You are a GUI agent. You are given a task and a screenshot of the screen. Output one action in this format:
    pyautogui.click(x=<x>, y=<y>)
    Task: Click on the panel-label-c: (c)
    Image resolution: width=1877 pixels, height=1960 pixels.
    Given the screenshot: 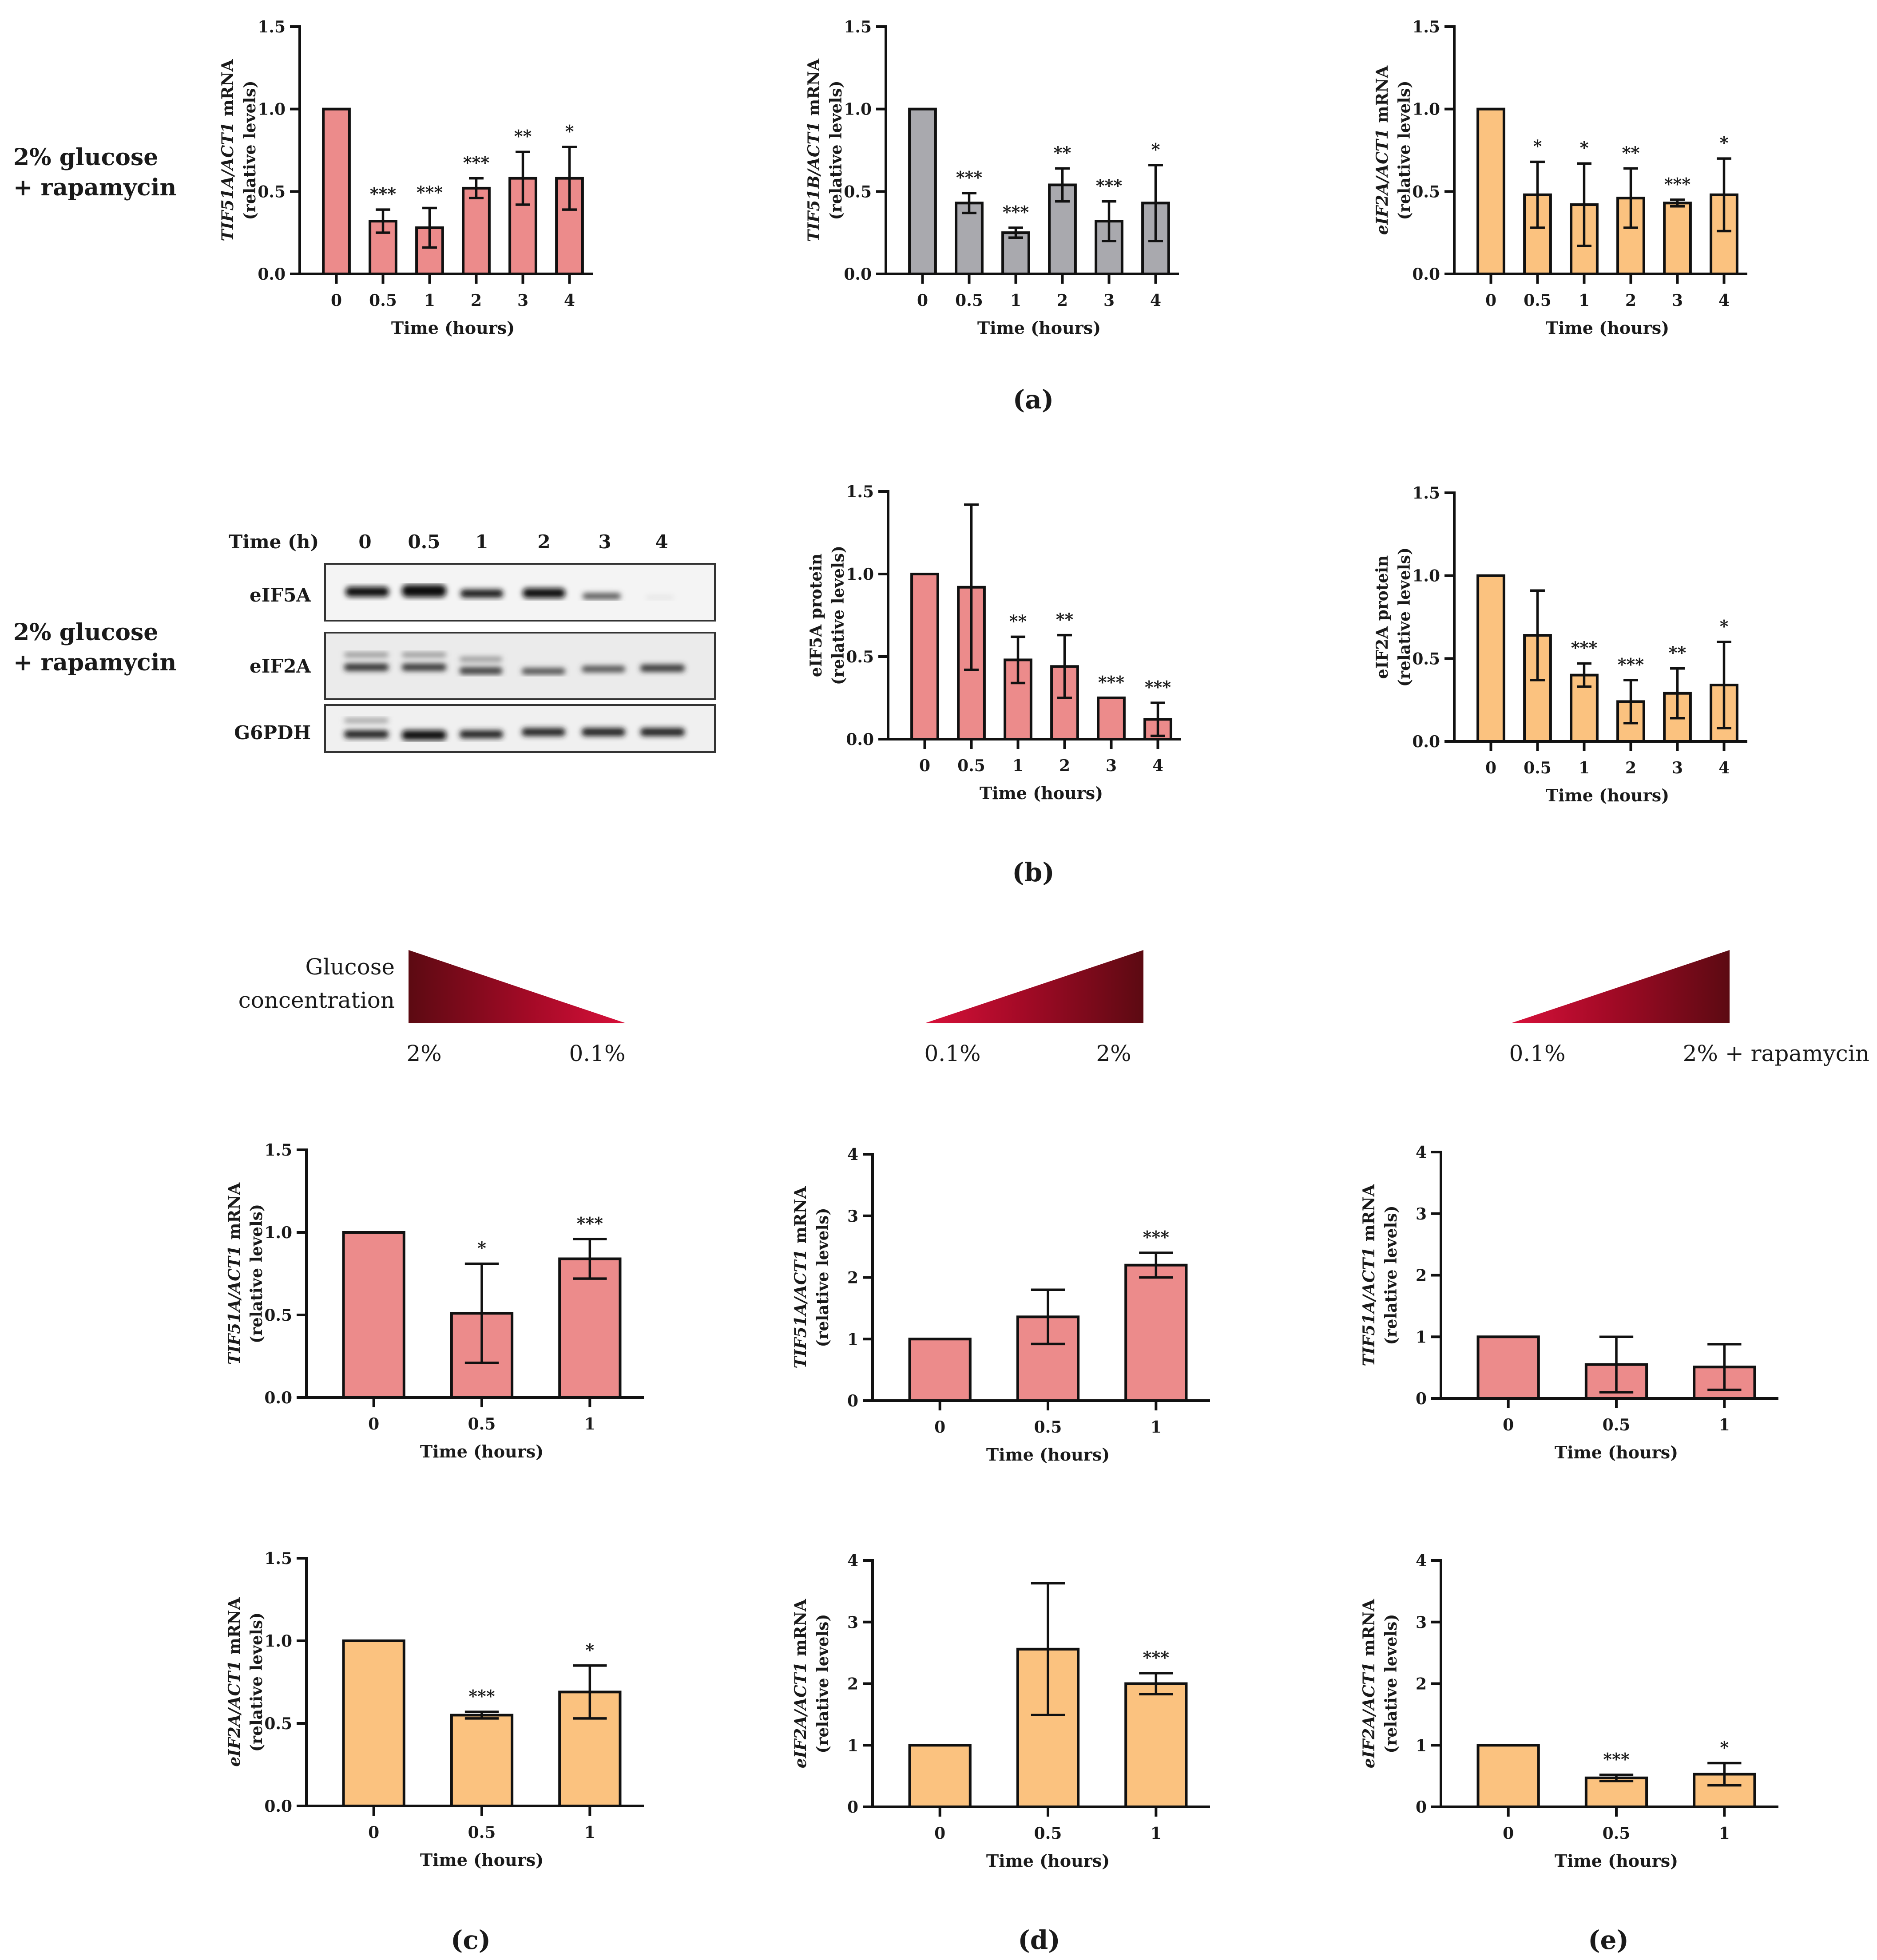 What is the action you would take?
    pyautogui.click(x=471, y=1940)
    